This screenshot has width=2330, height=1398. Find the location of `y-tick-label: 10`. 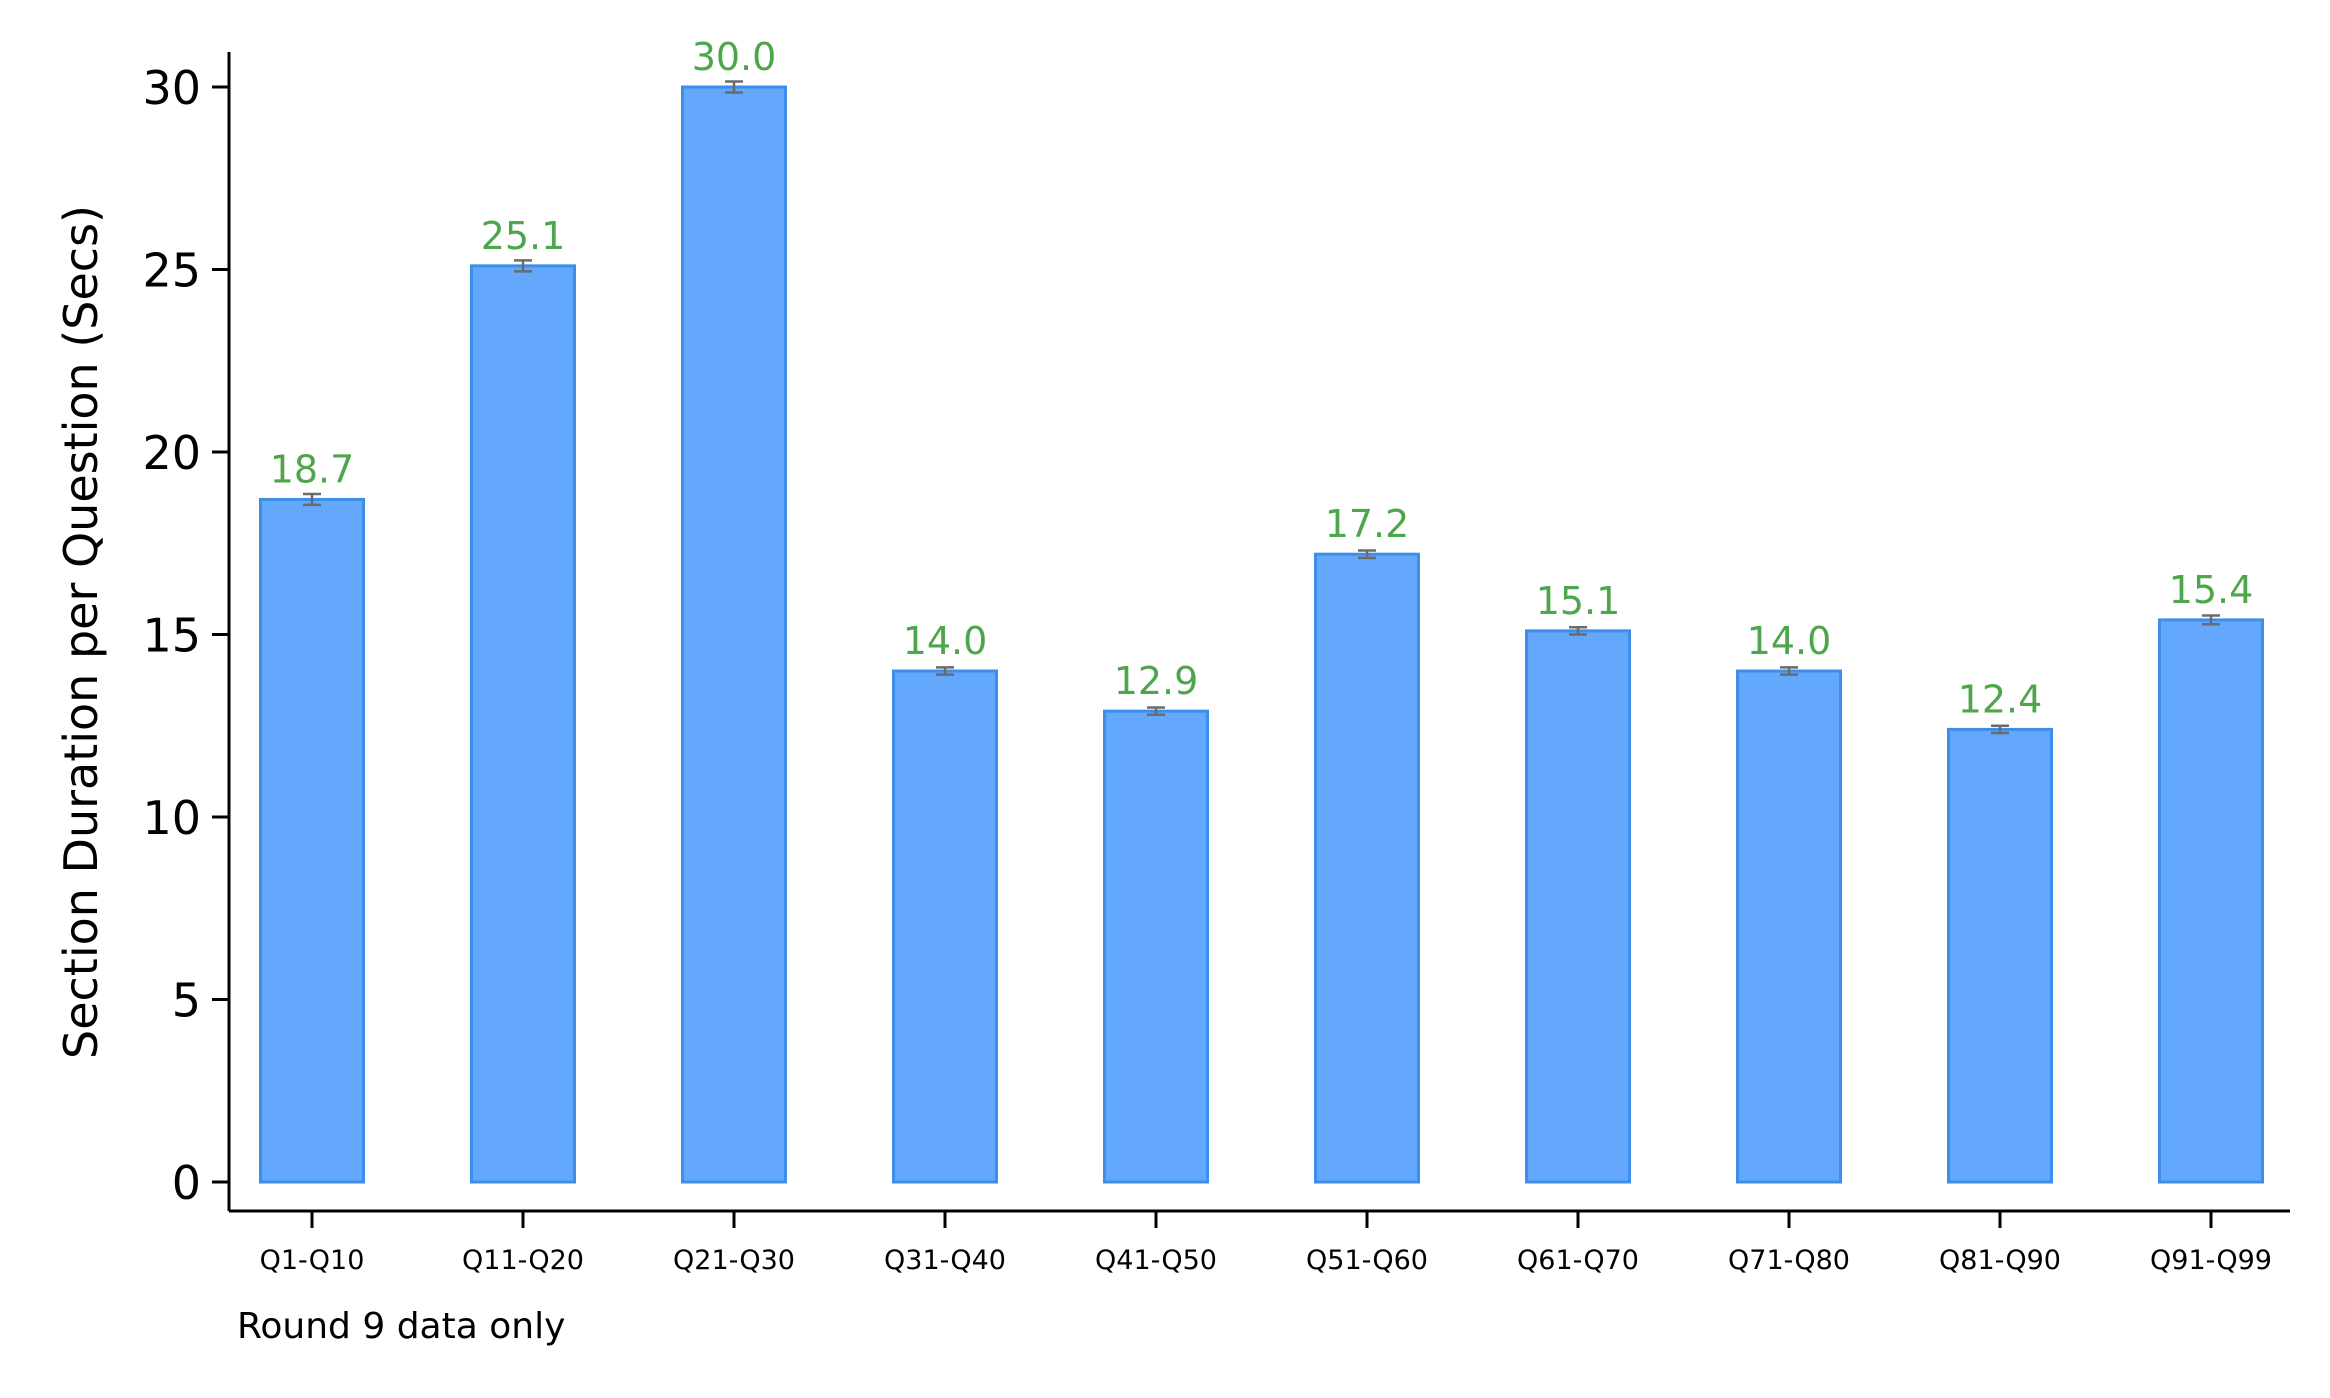

y-tick-label: 10 is located at coordinates (171, 818).